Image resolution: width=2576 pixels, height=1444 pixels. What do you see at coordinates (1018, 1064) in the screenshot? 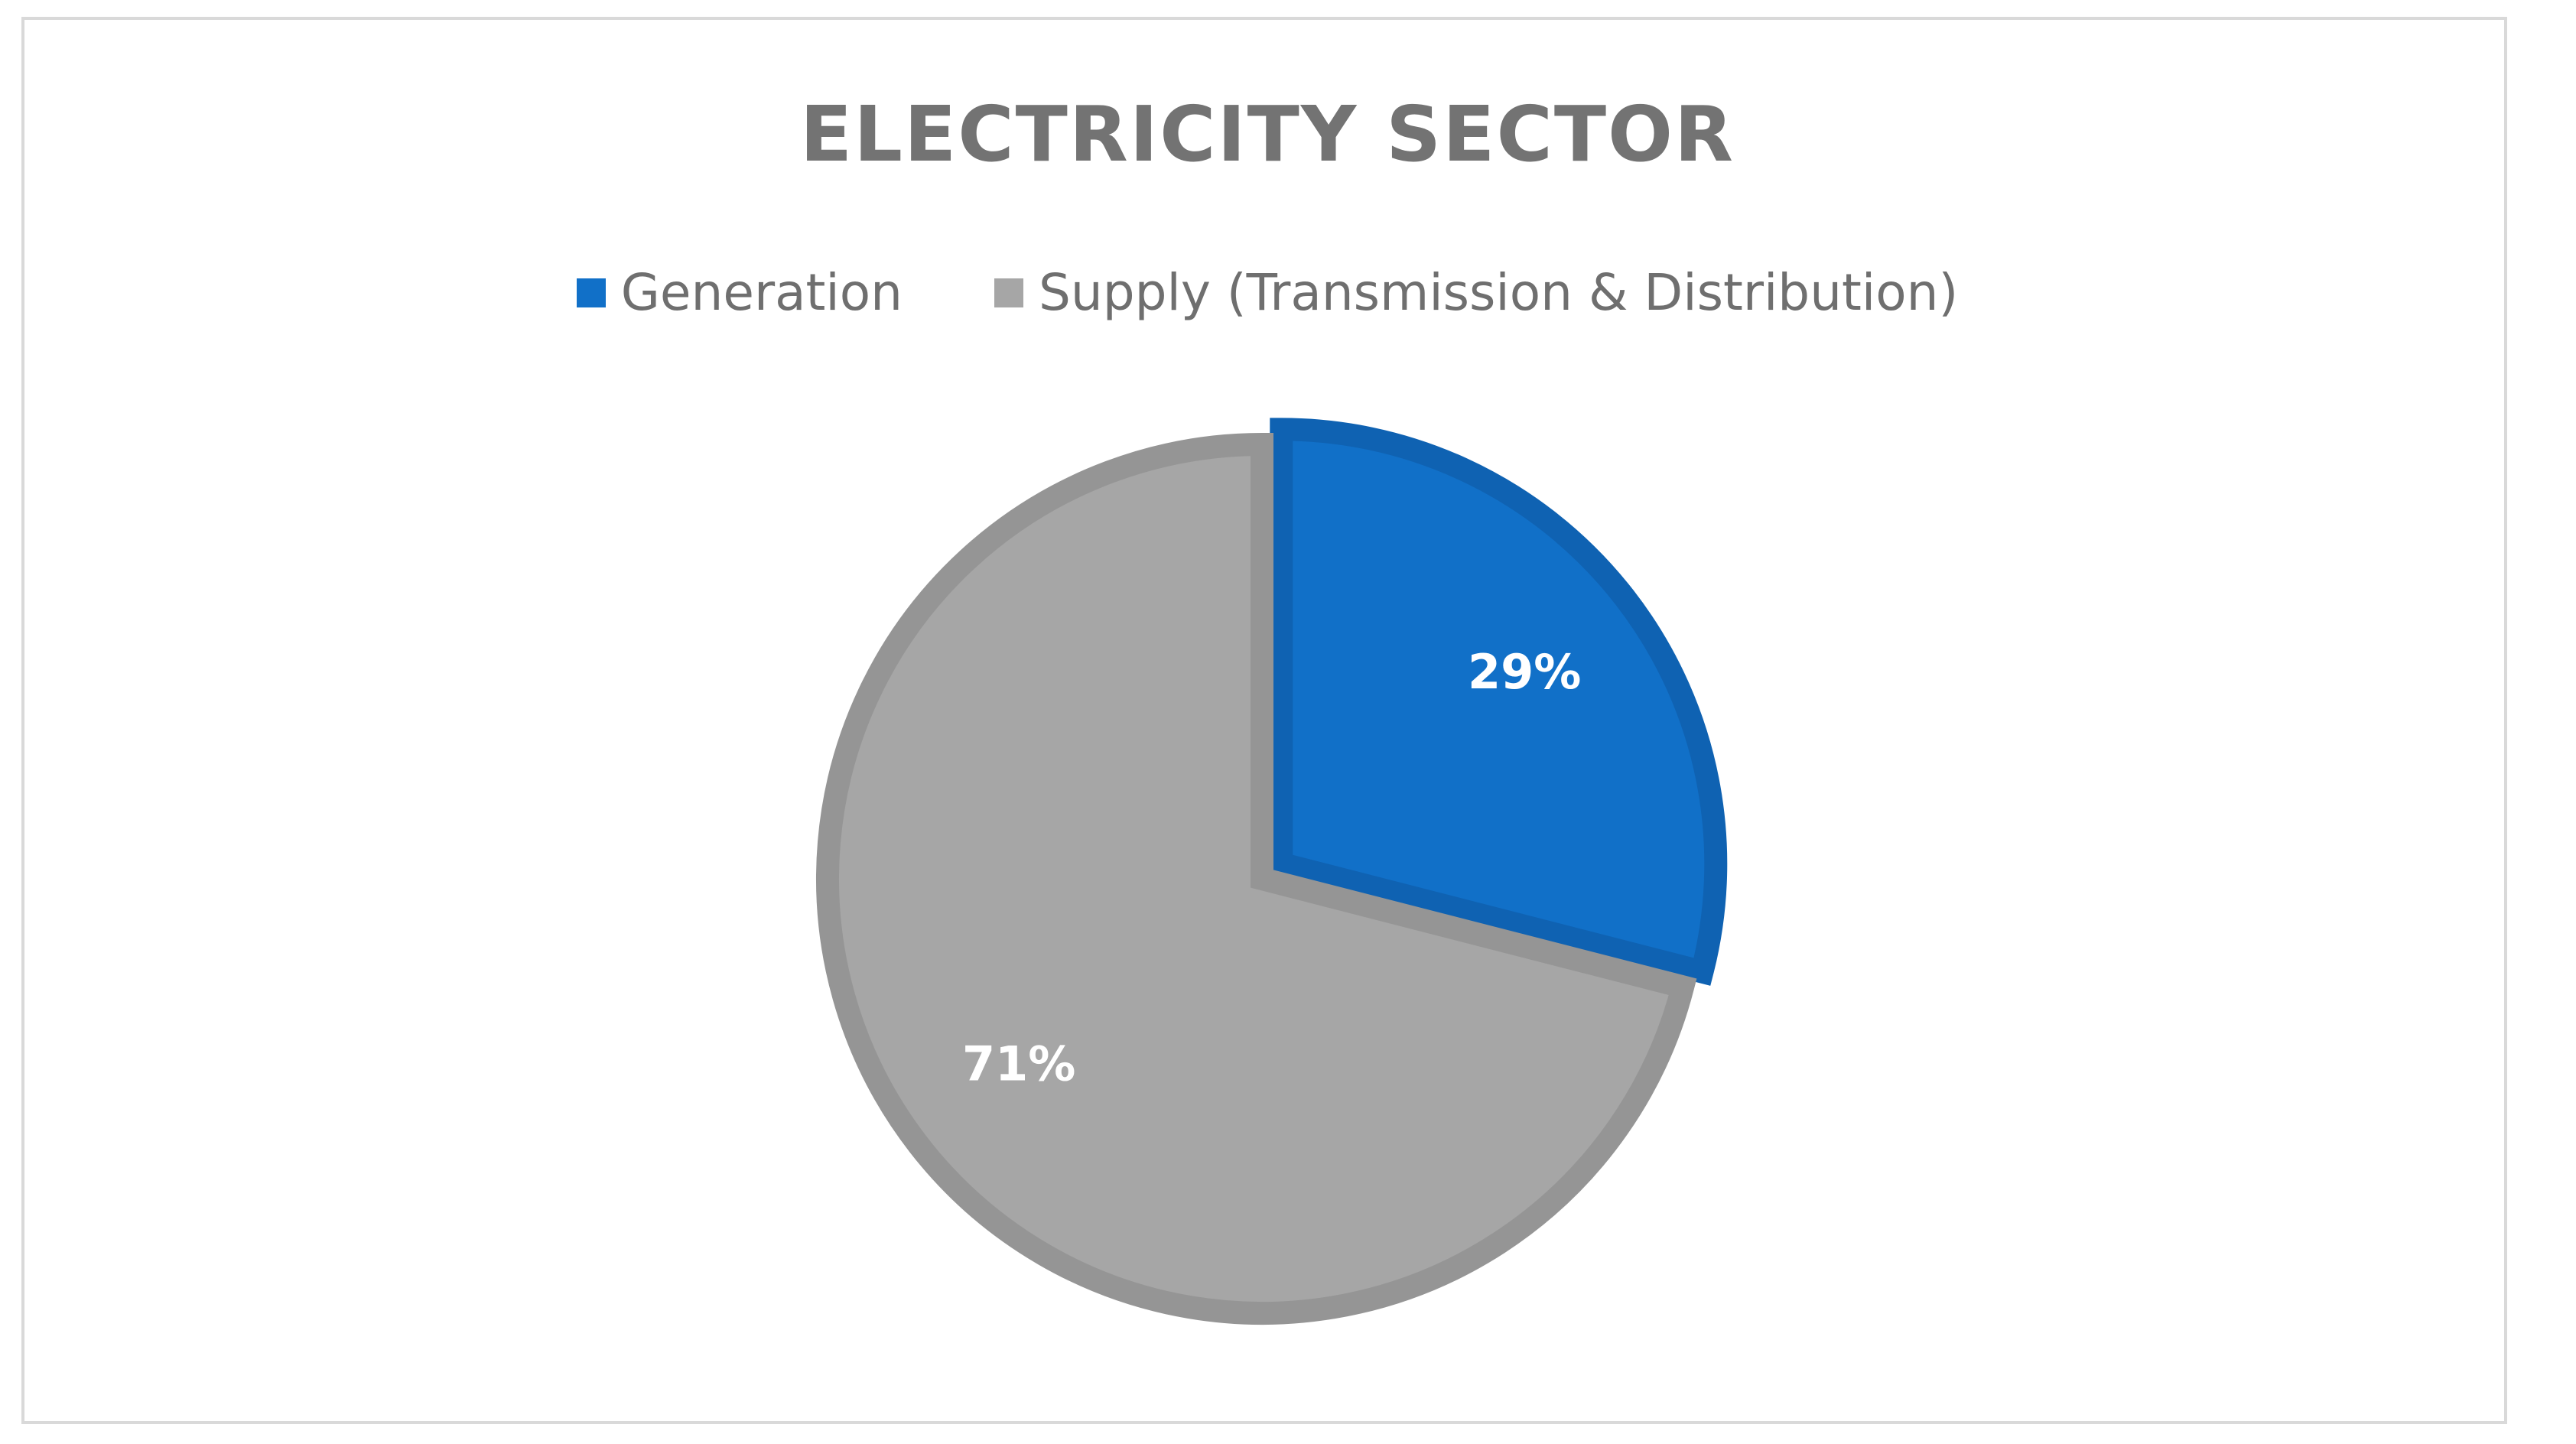
I see `data-label-supply: 71%` at bounding box center [1018, 1064].